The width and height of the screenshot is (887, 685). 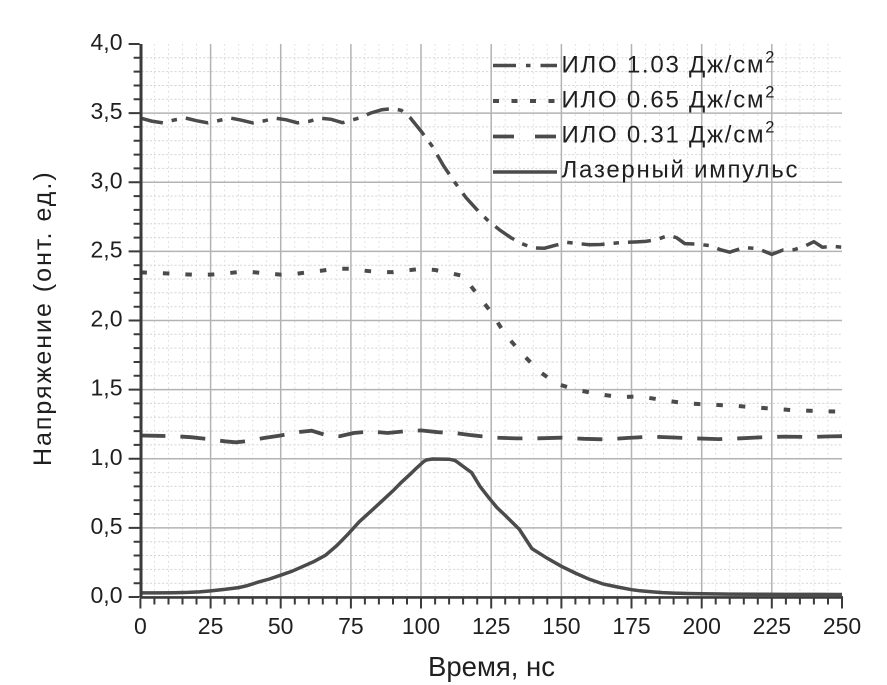 What do you see at coordinates (107, 388) in the screenshot?
I see `svg-text: 1,5` at bounding box center [107, 388].